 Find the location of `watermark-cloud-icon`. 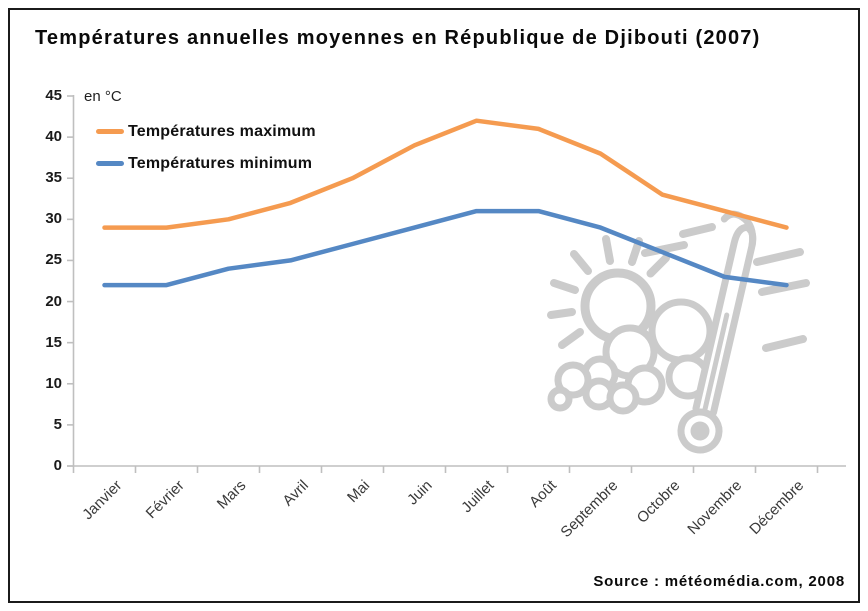

watermark-cloud-icon is located at coordinates (630, 356).